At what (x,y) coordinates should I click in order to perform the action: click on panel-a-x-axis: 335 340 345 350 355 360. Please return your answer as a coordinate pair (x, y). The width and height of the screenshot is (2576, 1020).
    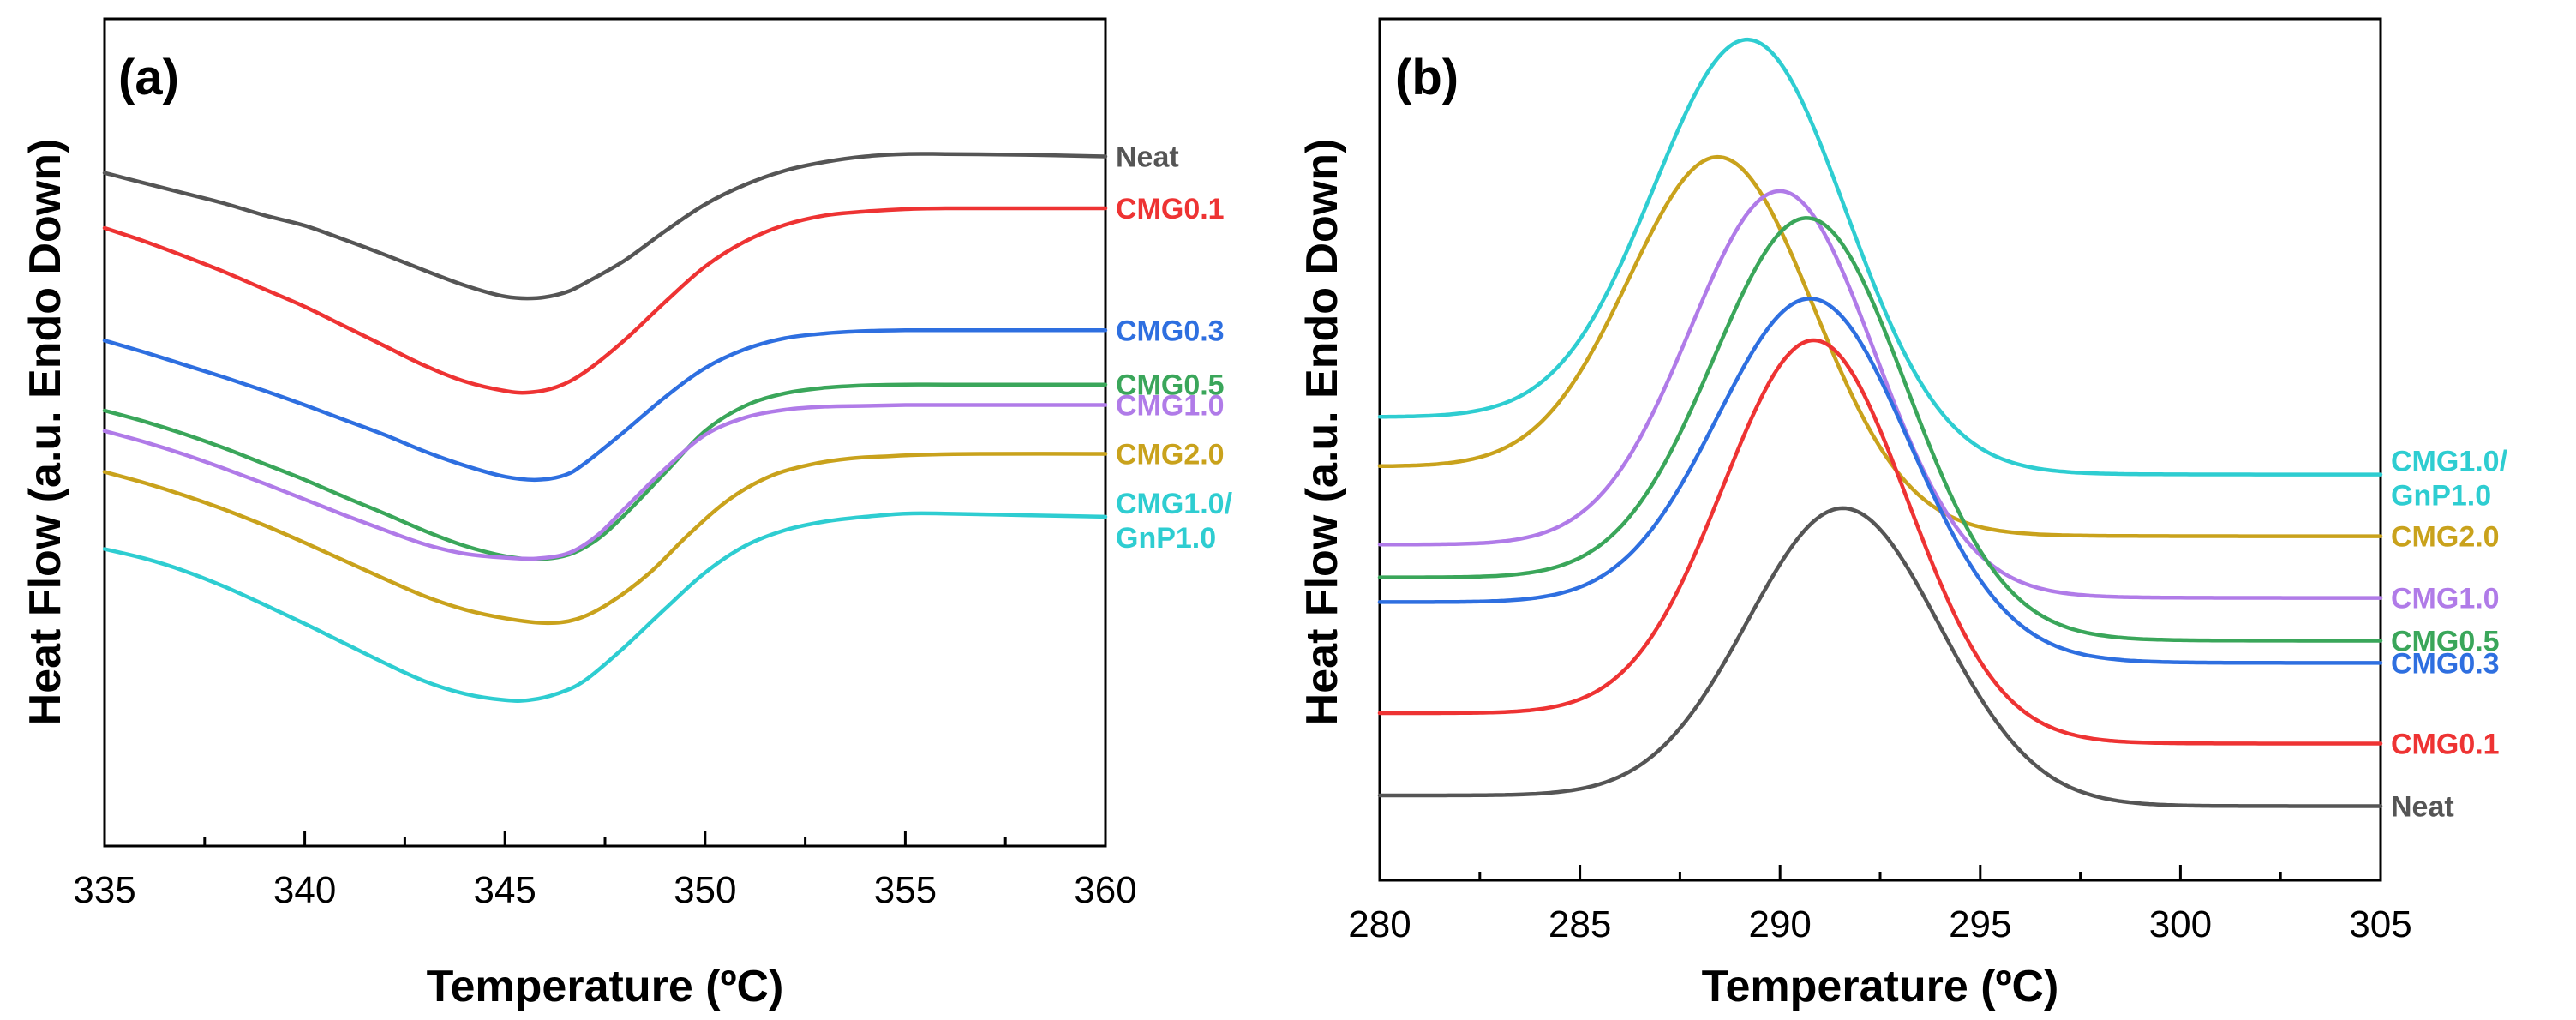
    Looking at the image, I should click on (605, 871).